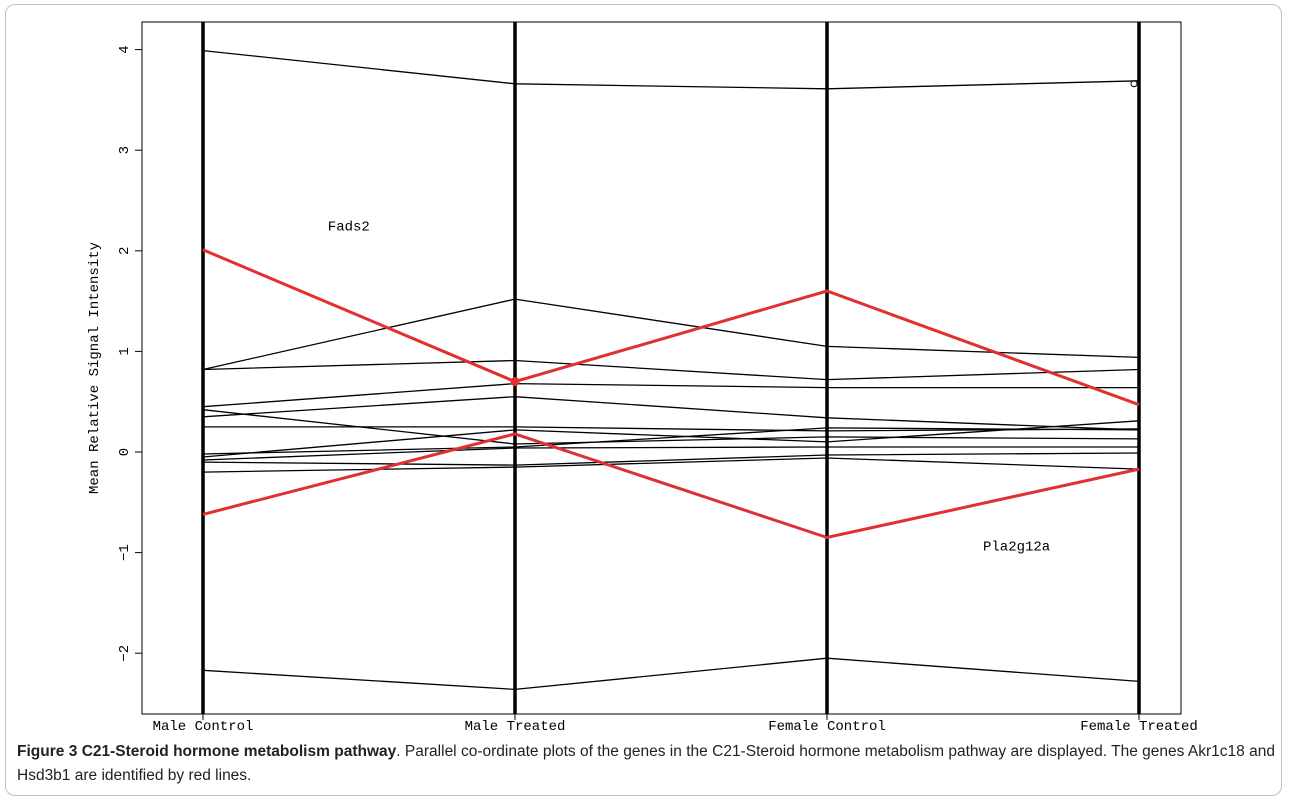  Describe the element at coordinates (1016, 548) in the screenshot. I see `gene-annotation-label: Pla2g12a` at that location.